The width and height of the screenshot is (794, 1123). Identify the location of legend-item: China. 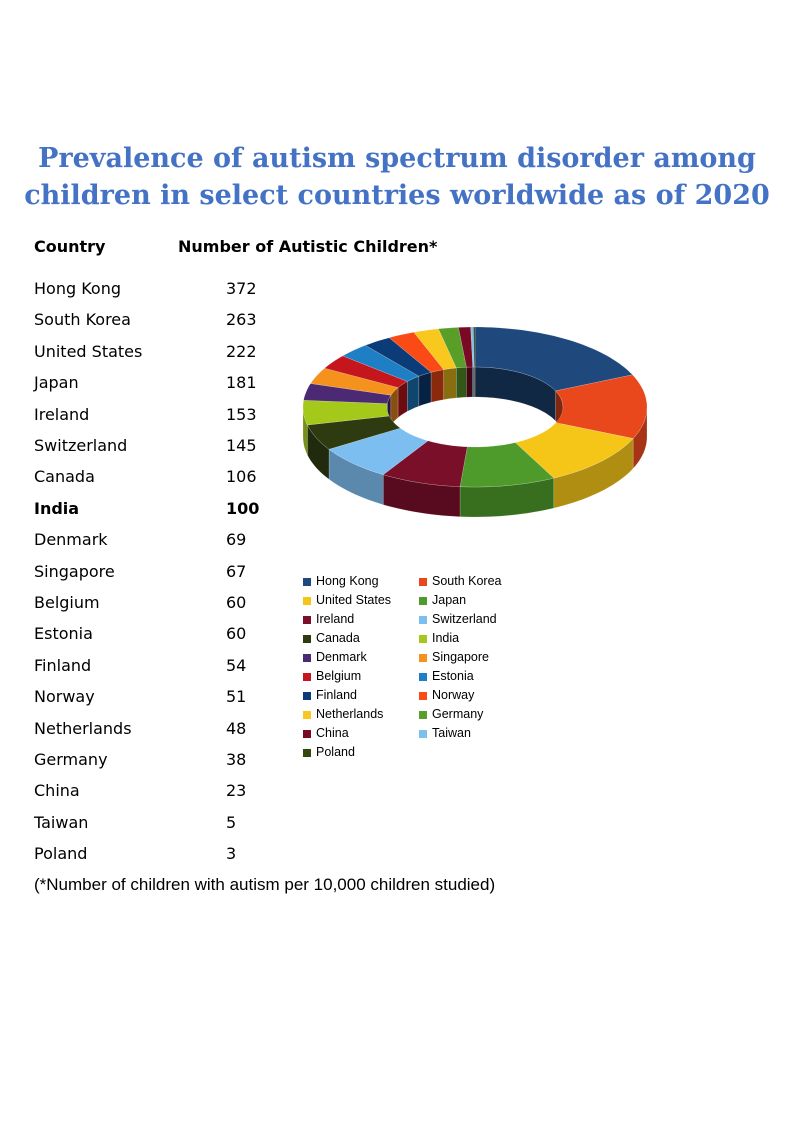
(361, 733).